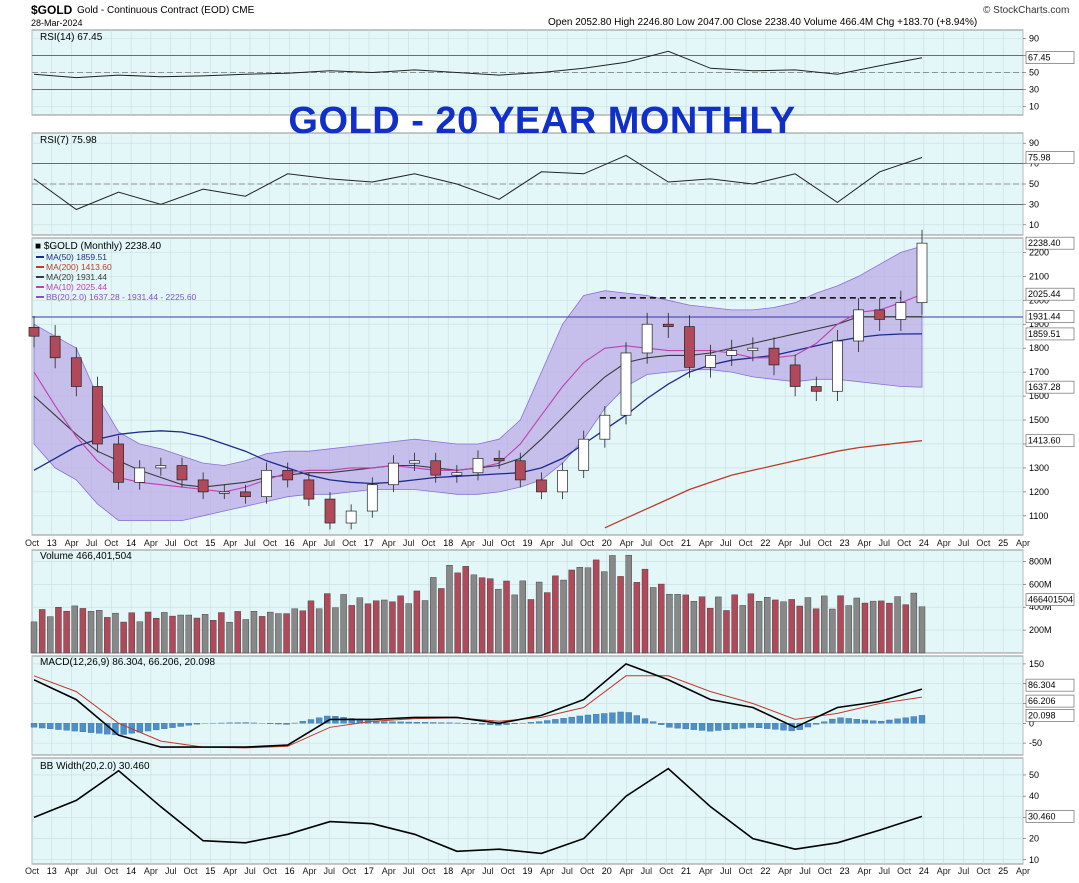  Describe the element at coordinates (86, 556) in the screenshot. I see `volume-title: Volume 466,401,504` at that location.